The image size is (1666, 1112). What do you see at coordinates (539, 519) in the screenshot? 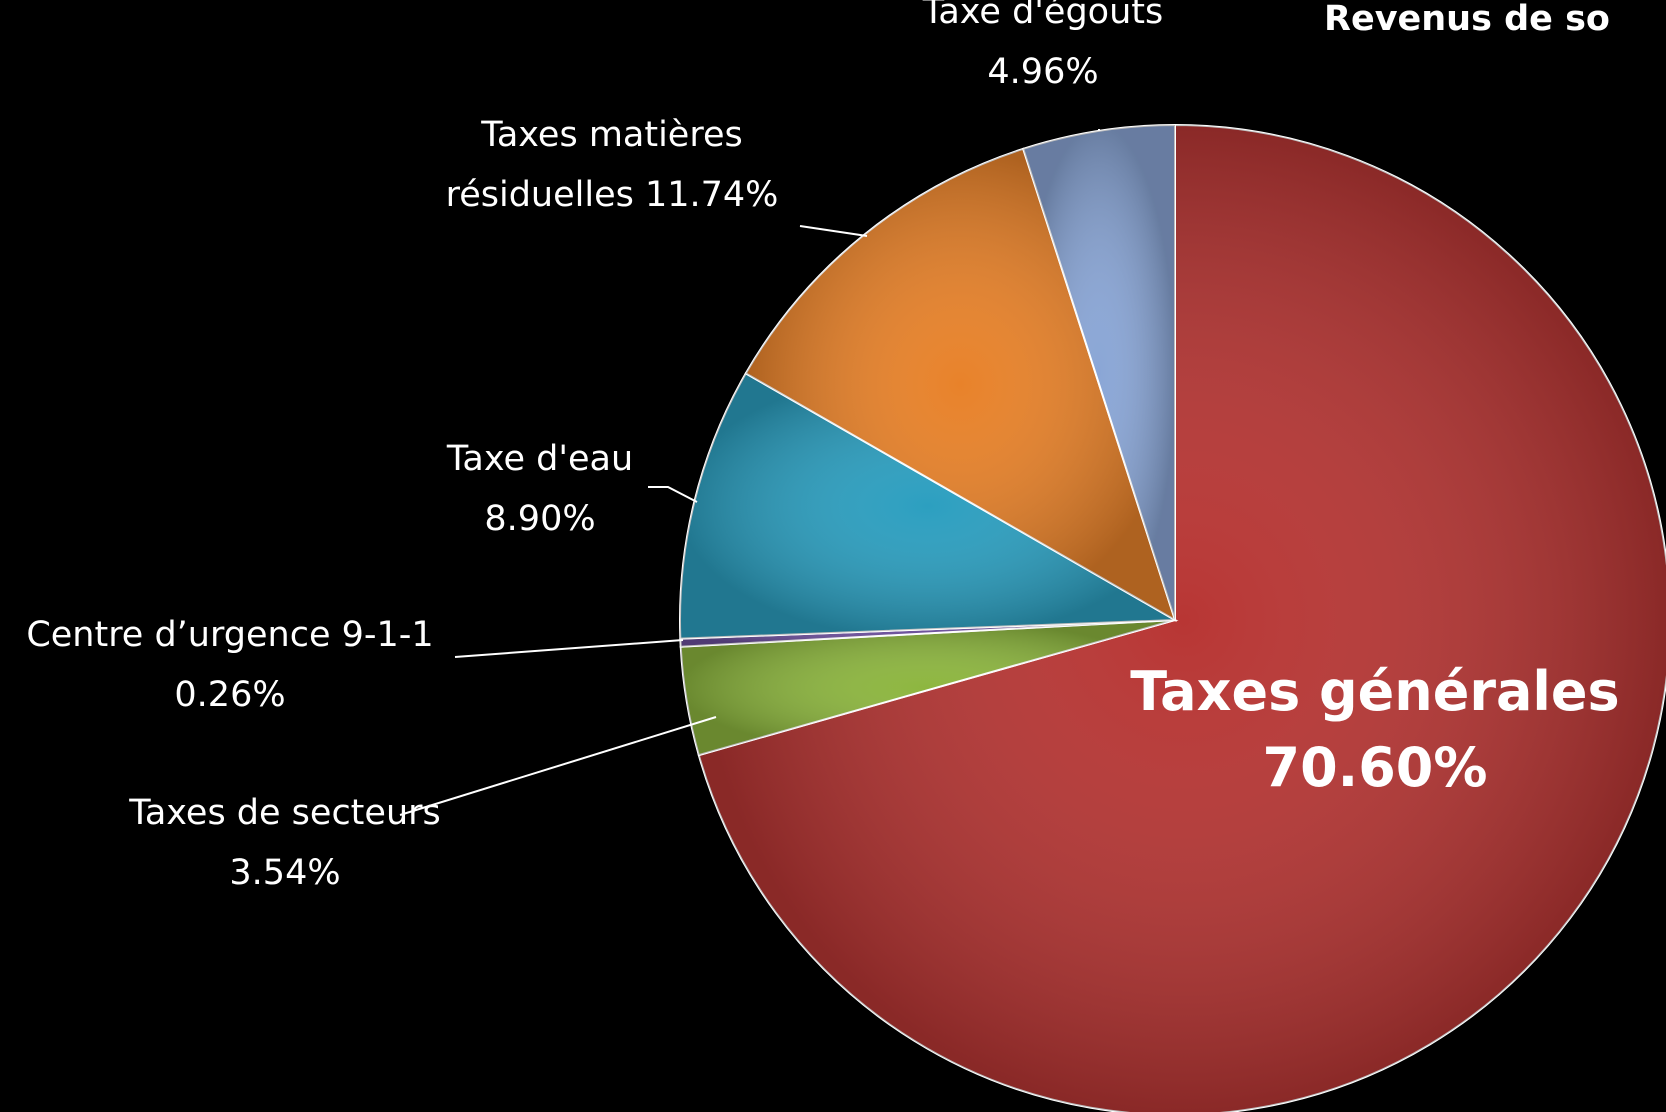
I see `slice-label-line: 8.90%` at bounding box center [539, 519].